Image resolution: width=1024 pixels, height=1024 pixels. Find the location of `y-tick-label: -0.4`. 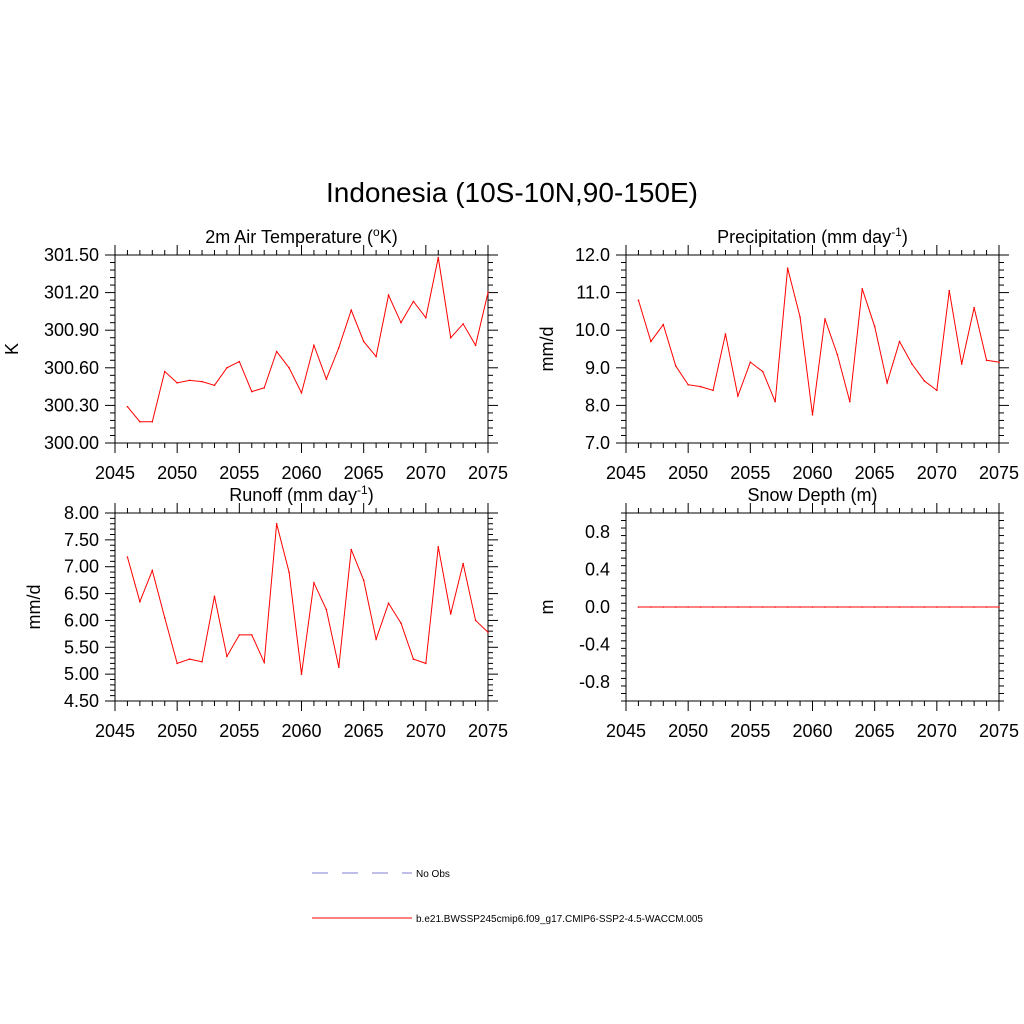

y-tick-label: -0.4 is located at coordinates (594, 645).